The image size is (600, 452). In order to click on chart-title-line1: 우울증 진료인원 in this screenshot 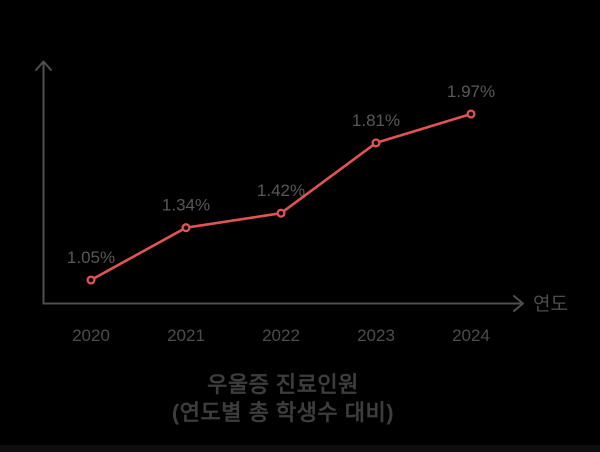, I will do `click(283, 384)`.